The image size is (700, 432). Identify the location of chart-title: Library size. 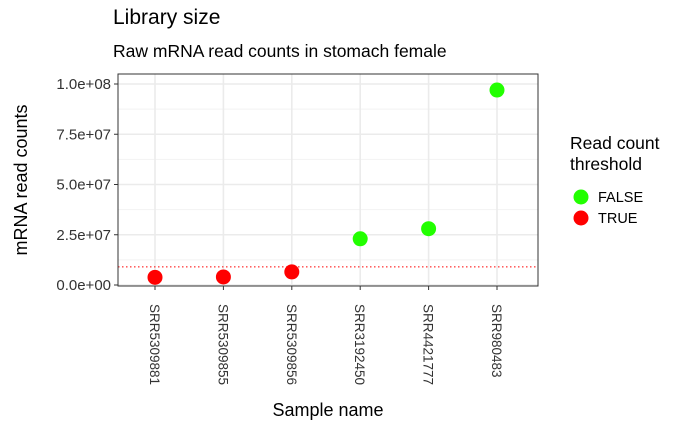
(167, 17).